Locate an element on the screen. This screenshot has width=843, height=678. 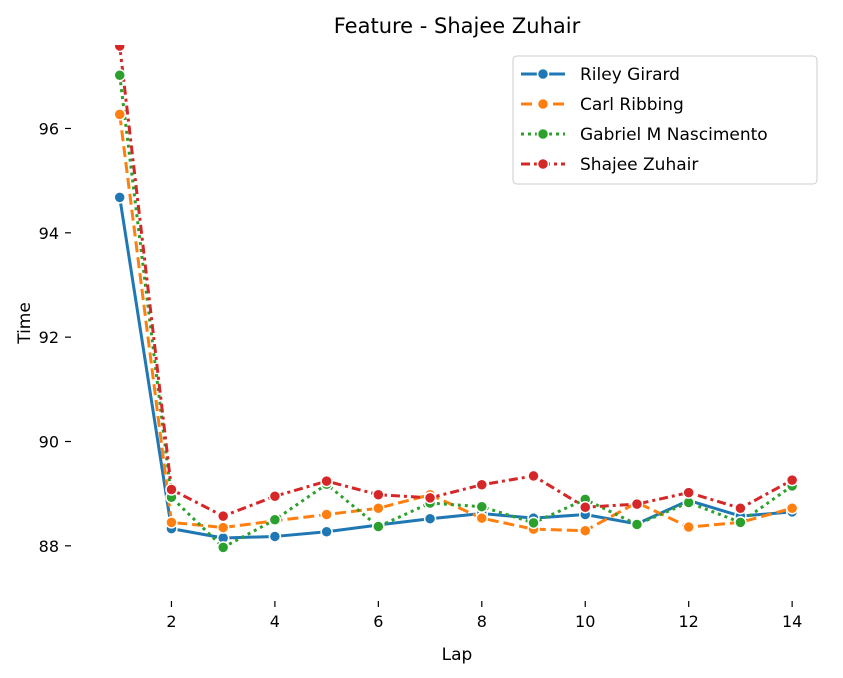
legend-label: Riley Girard is located at coordinates (630, 75).